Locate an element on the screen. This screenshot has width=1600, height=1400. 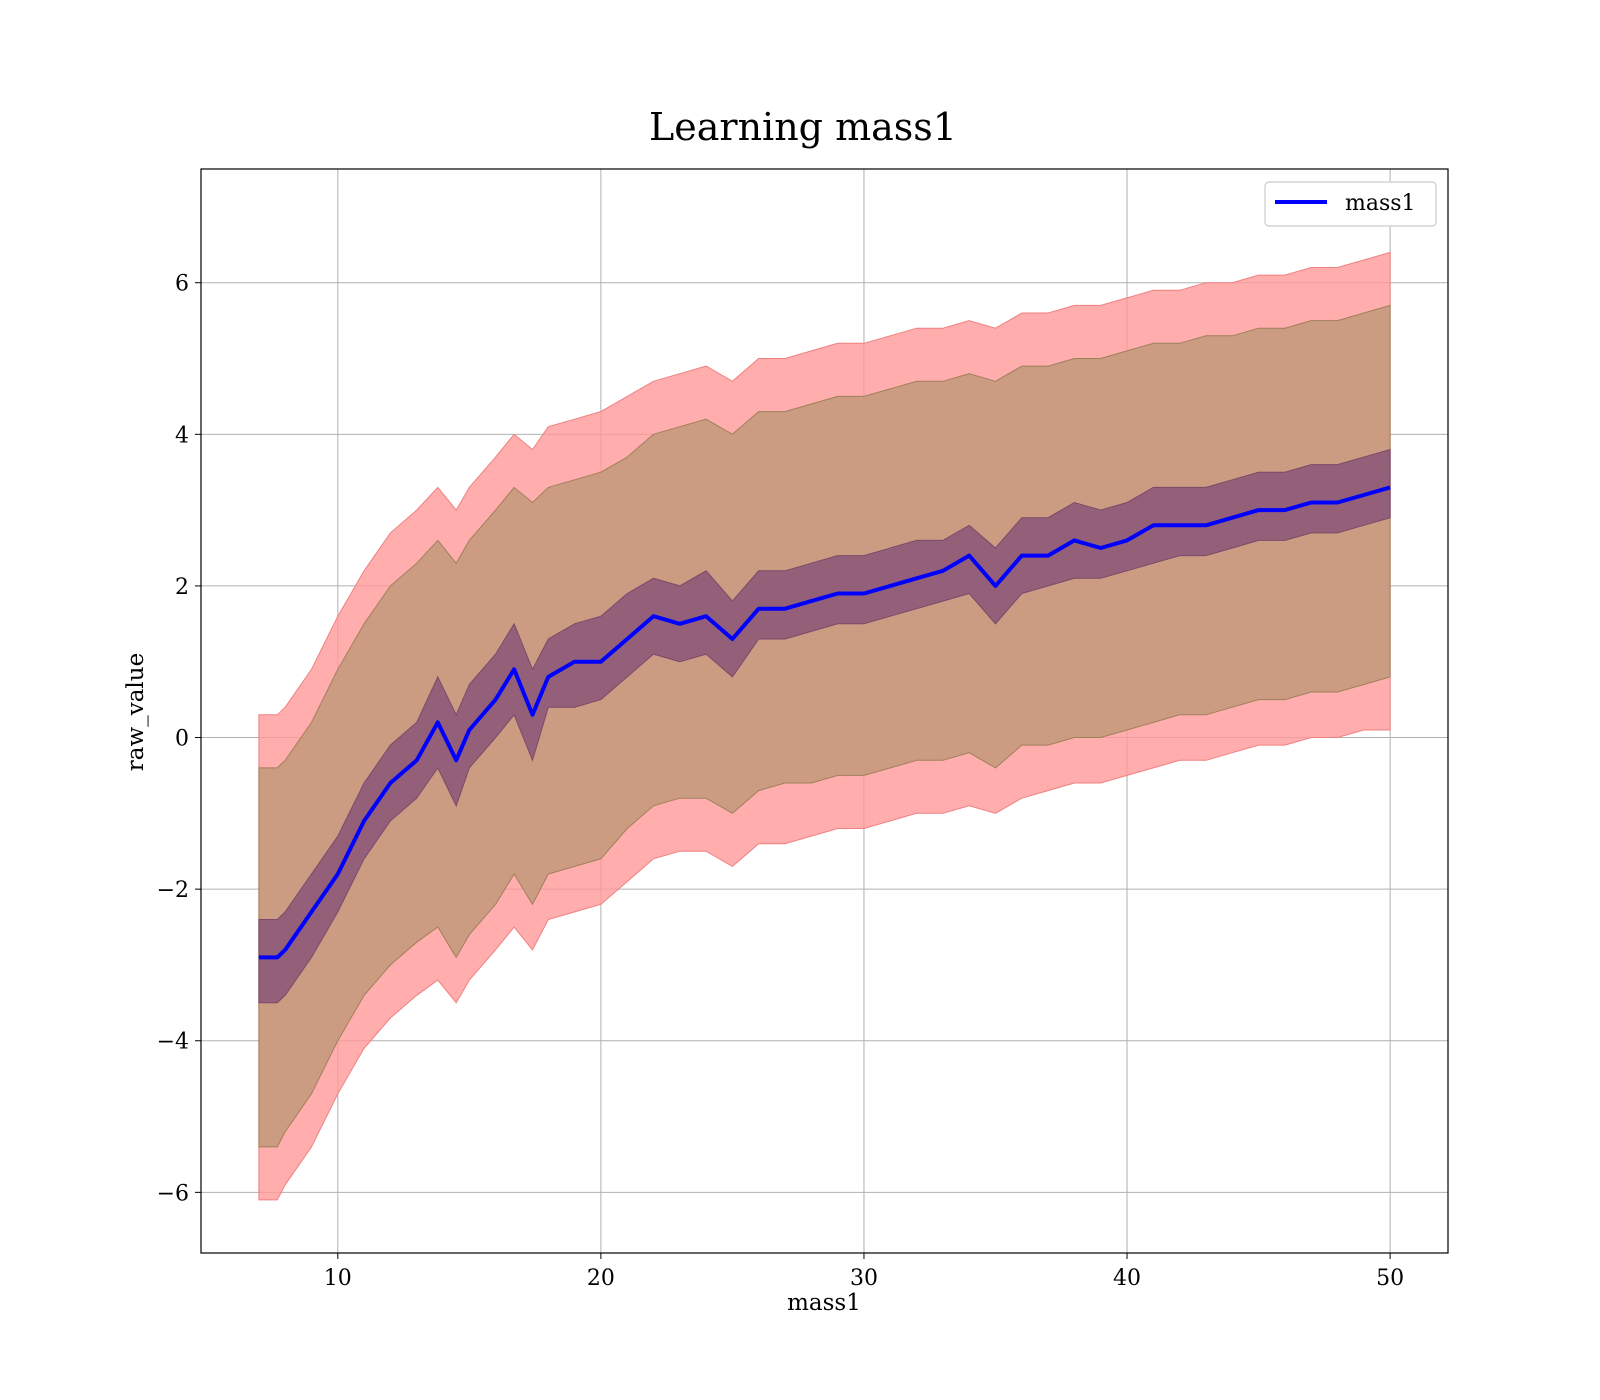
x-tick-label: 40 is located at coordinates (1127, 1278).